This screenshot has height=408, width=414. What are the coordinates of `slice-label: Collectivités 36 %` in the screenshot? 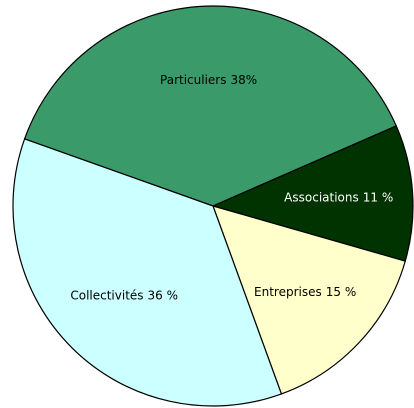 It's located at (124, 295).